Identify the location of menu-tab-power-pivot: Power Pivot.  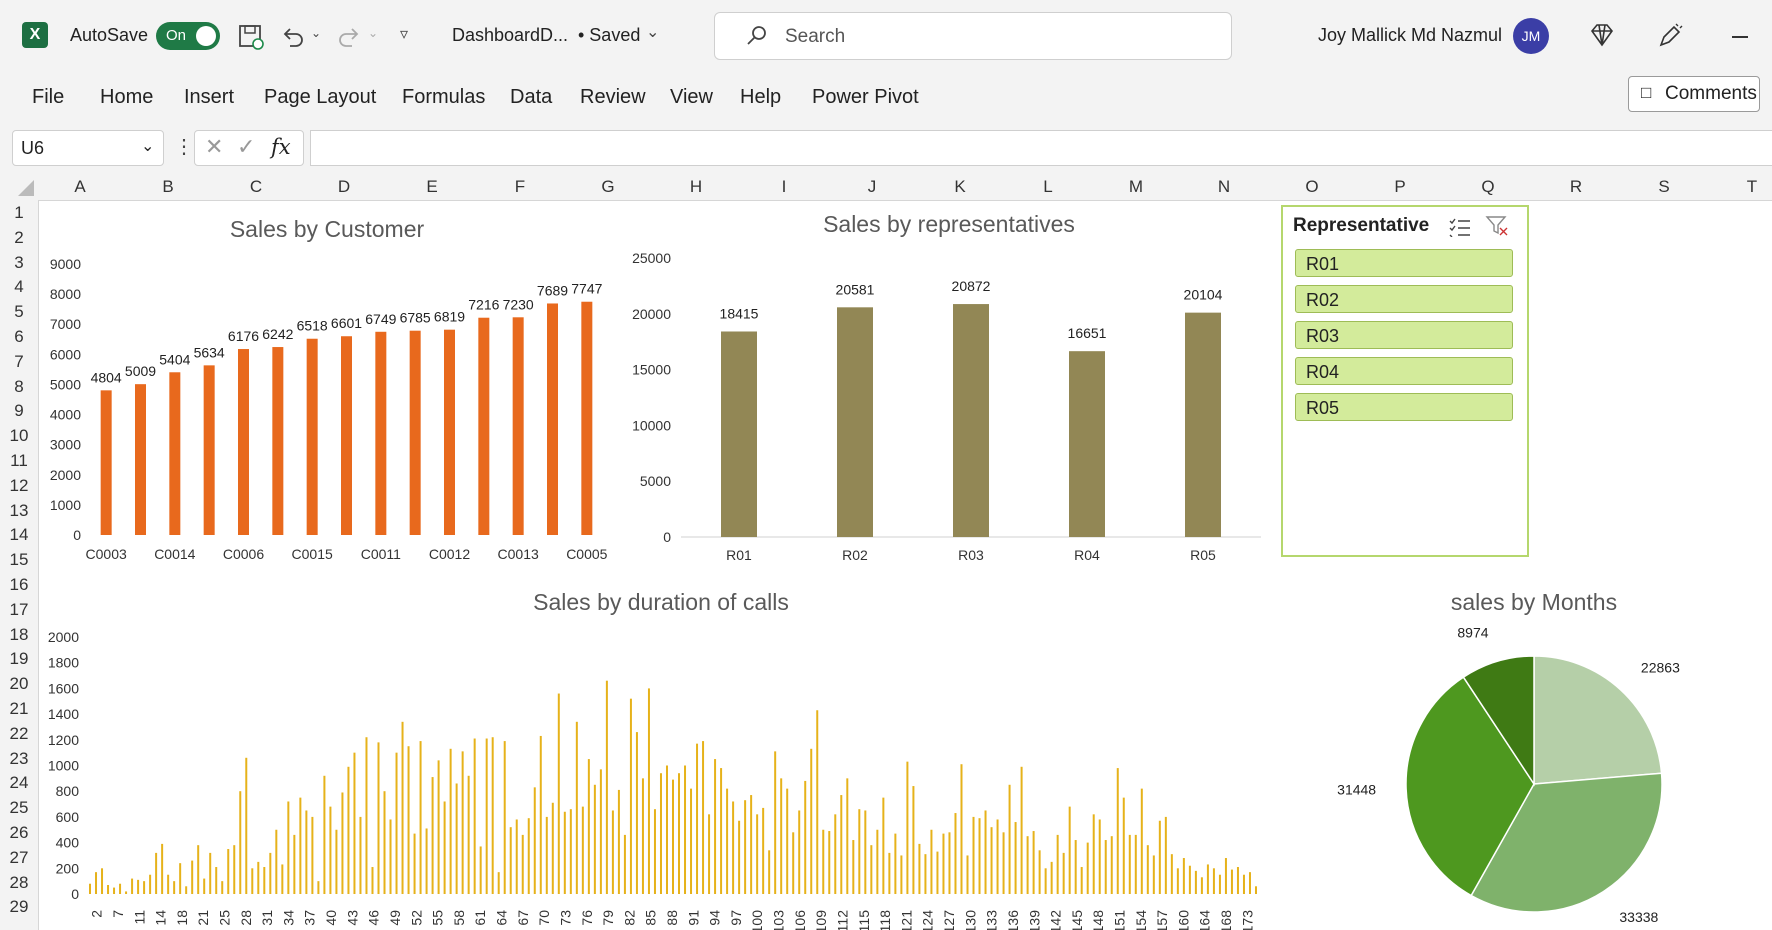
(865, 97).